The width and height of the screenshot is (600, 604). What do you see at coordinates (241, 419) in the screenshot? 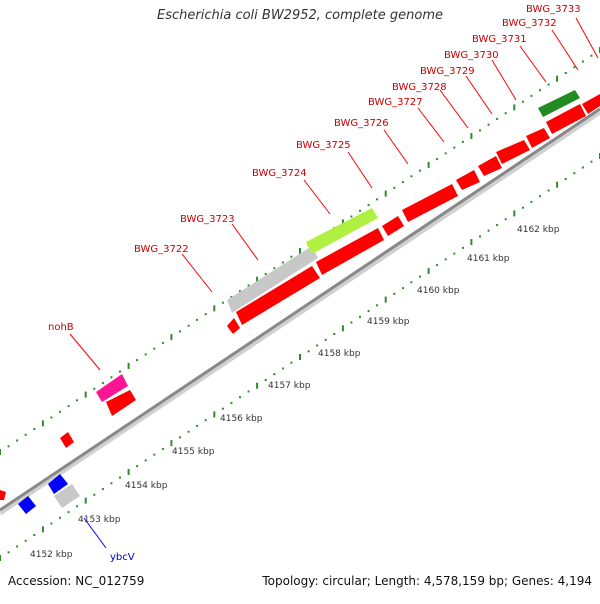
I see `scale-tick-label: 4156 kbp` at bounding box center [241, 419].